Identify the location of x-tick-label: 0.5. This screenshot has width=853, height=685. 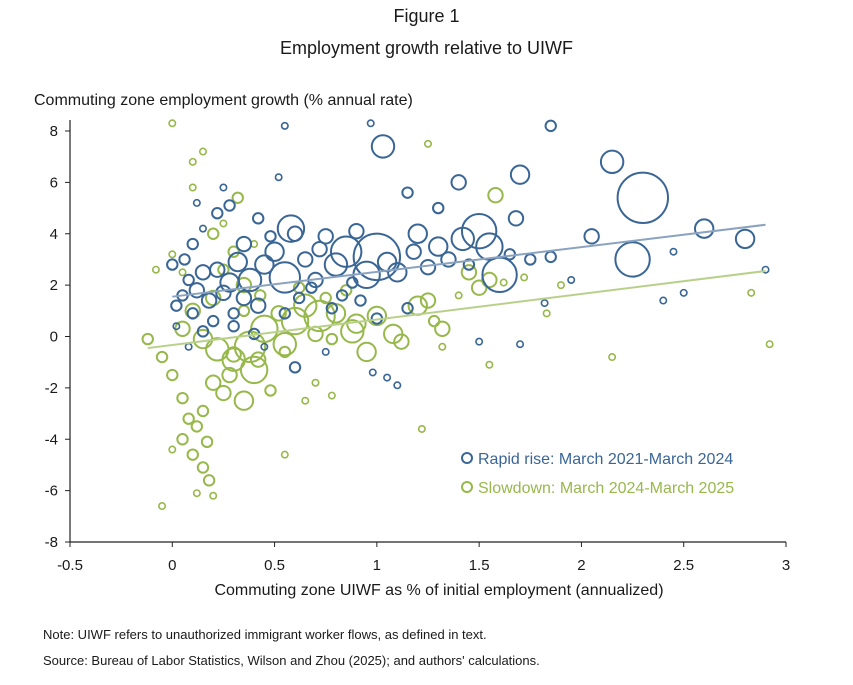
(274, 565).